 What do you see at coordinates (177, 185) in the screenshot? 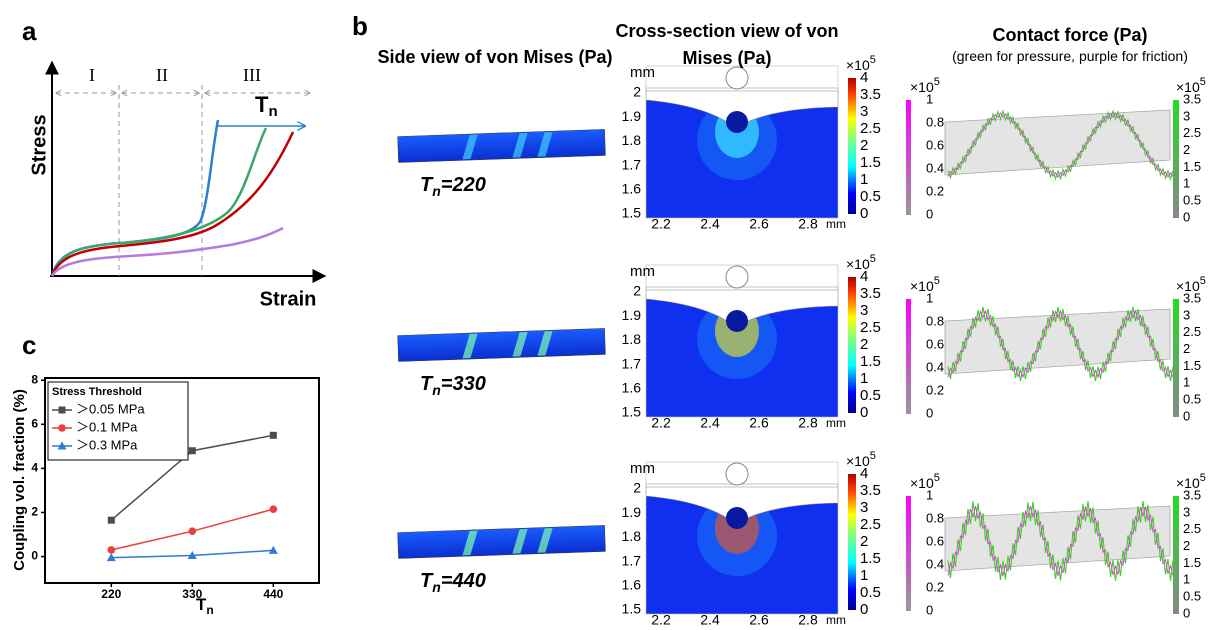
I see `schematic: I II III Tn Stress Strain` at bounding box center [177, 185].